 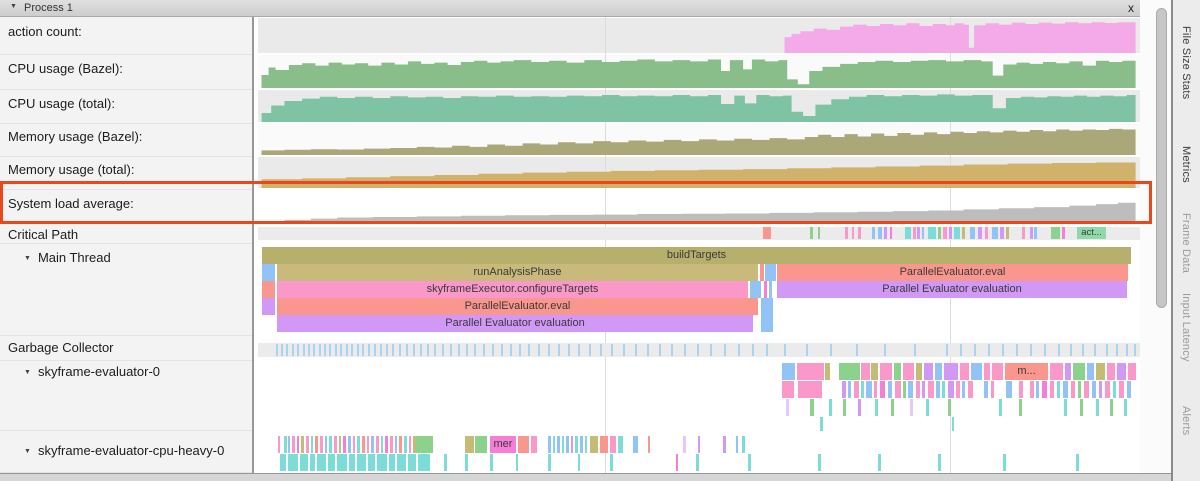 I want to click on collapse-triangle-icon: ▼, so click(x=27, y=451).